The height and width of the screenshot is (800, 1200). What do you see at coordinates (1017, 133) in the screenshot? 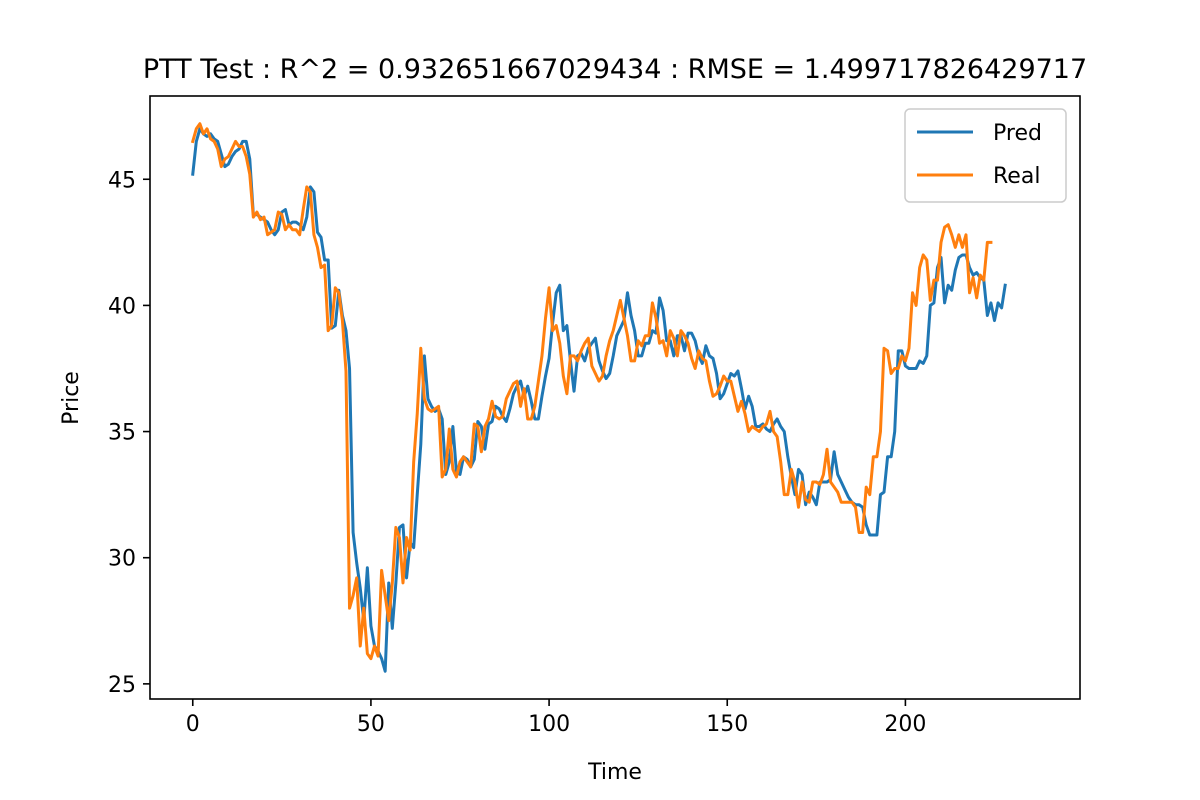
I see `legend-label-pred: Pred` at bounding box center [1017, 133].